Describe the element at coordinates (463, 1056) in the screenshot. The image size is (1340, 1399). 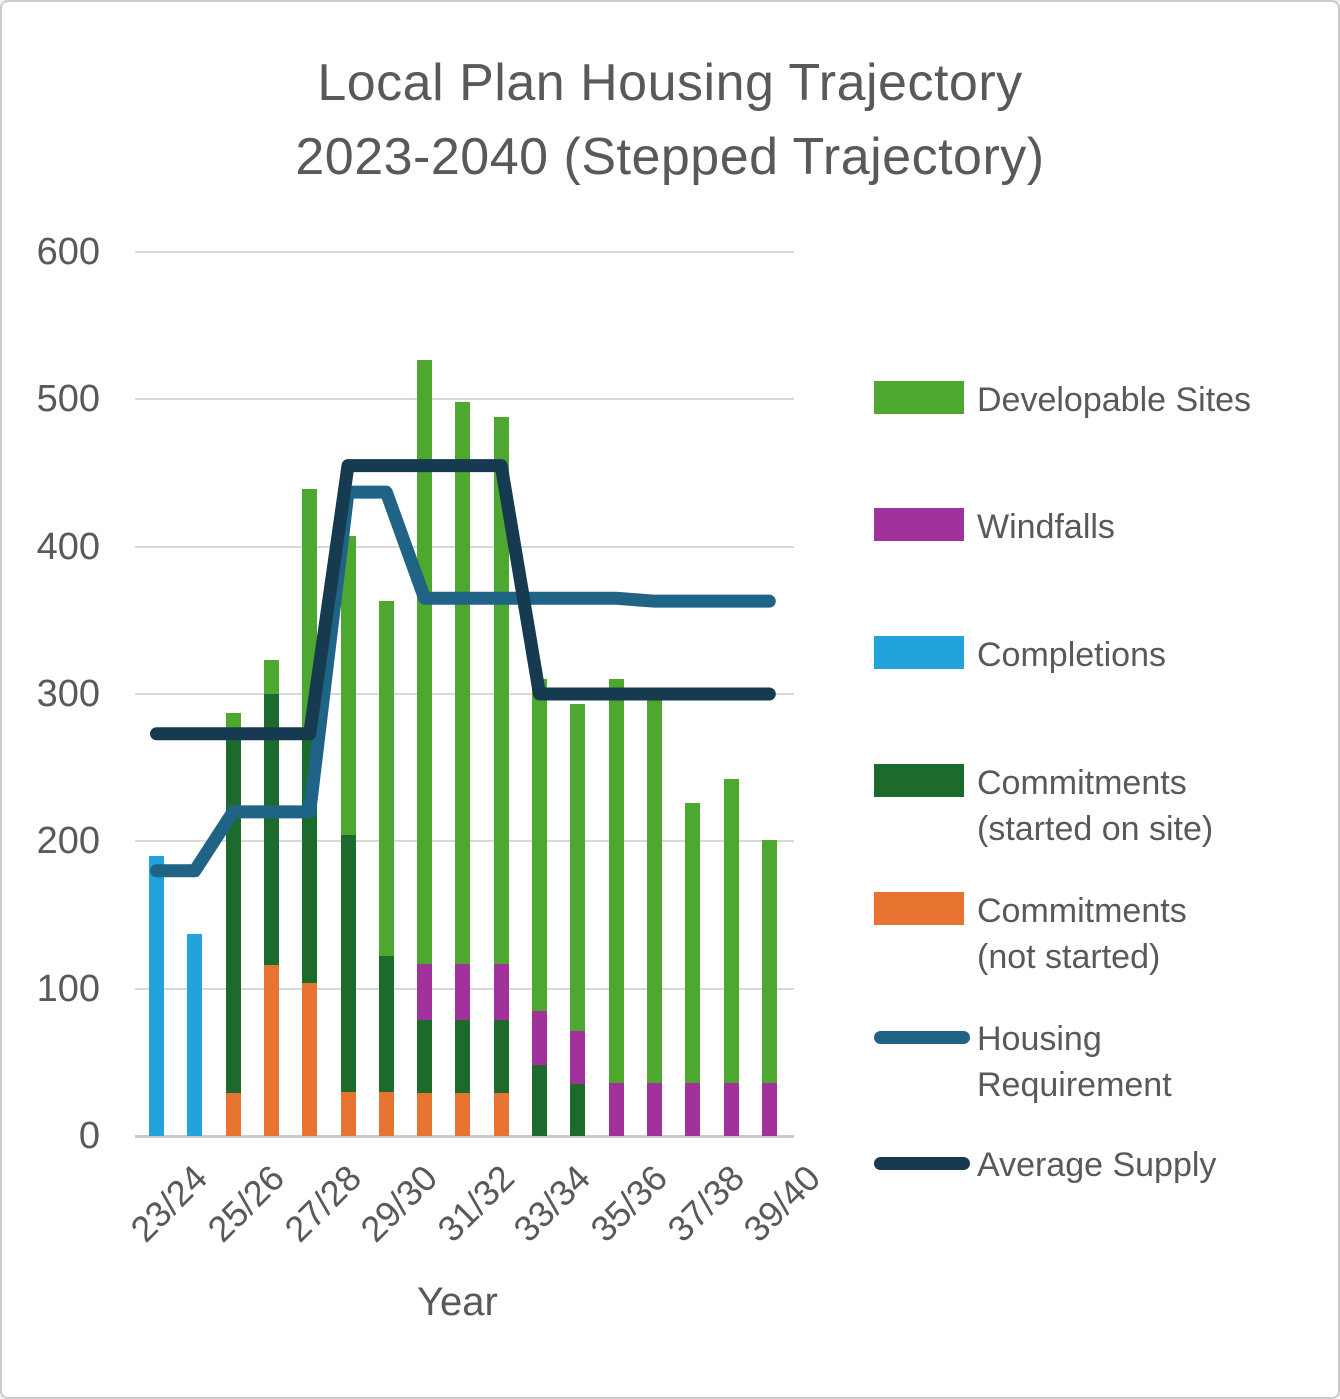
I see `bar-31-32-commitments-started-on-site` at that location.